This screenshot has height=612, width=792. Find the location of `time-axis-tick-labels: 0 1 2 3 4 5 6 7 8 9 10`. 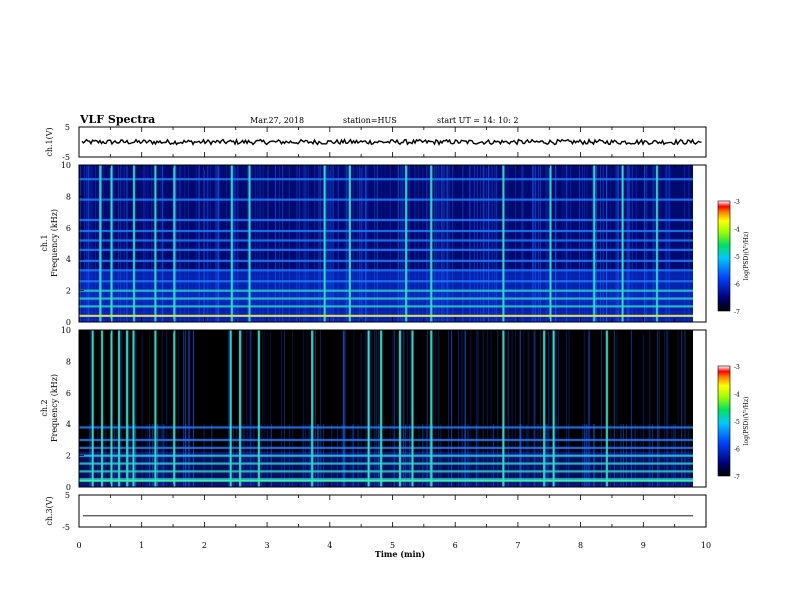

time-axis-tick-labels: 0 1 2 3 4 5 6 7 8 9 10 is located at coordinates (393, 545).